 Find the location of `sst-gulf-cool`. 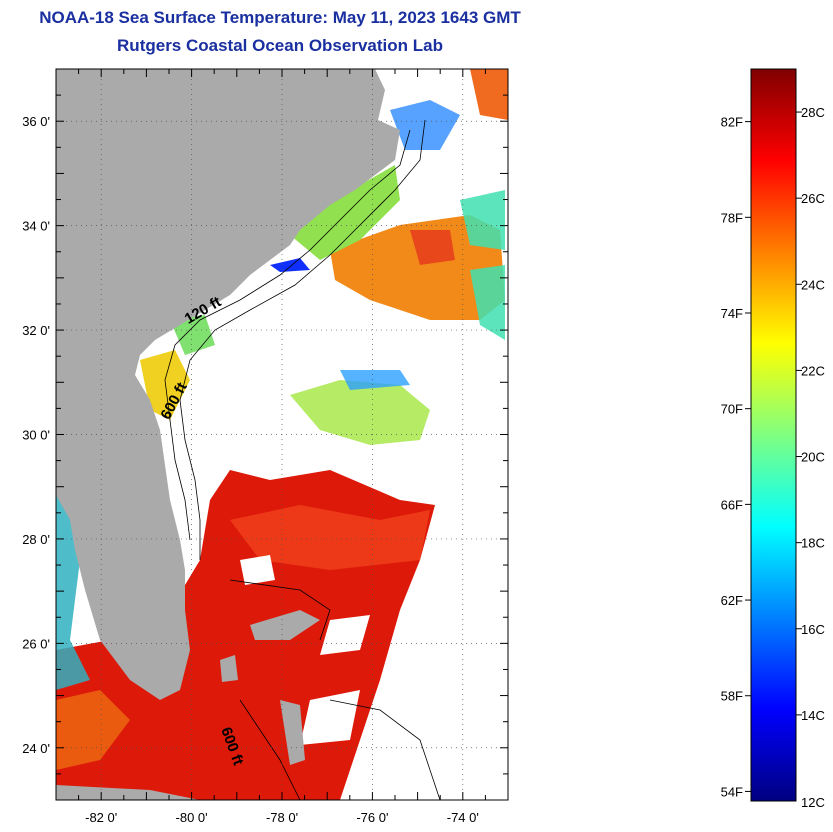

sst-gulf-cool is located at coordinates (73, 590).